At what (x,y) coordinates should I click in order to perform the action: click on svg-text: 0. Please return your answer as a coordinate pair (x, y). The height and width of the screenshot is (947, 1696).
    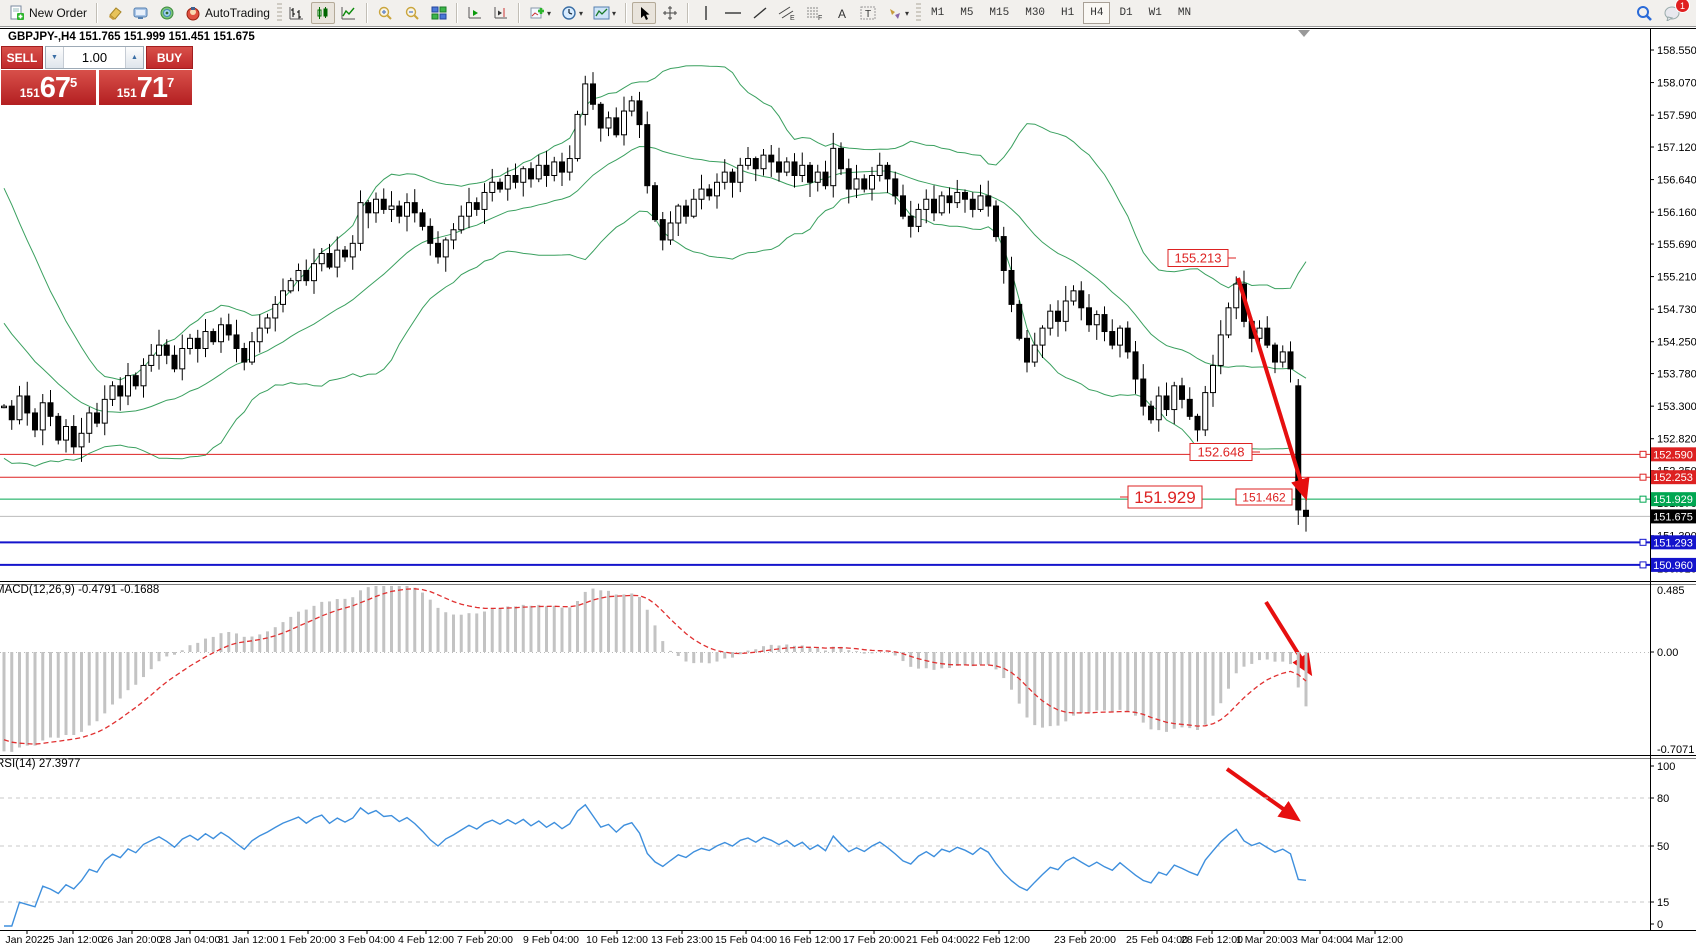
    Looking at the image, I should click on (1660, 925).